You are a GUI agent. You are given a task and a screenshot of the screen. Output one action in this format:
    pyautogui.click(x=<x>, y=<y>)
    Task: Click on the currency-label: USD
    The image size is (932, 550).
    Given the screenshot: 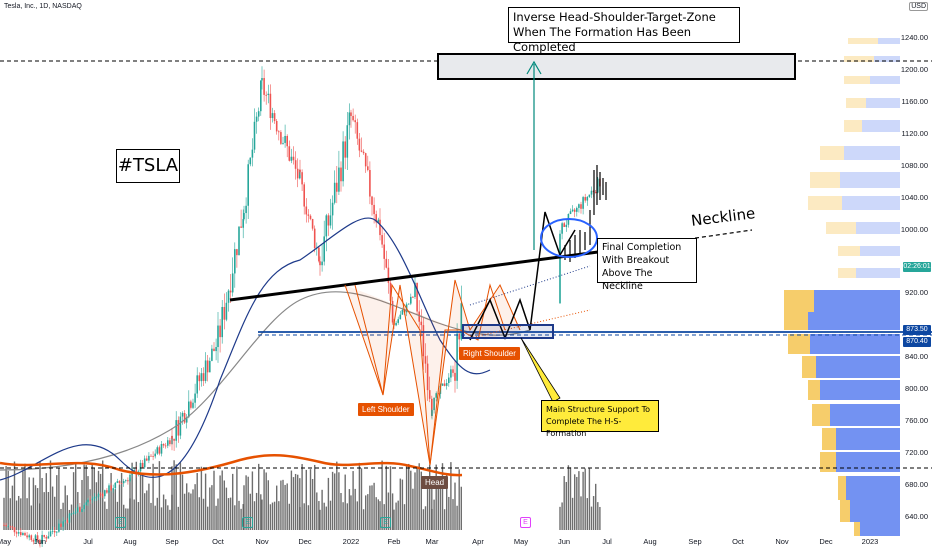 What is the action you would take?
    pyautogui.click(x=918, y=6)
    